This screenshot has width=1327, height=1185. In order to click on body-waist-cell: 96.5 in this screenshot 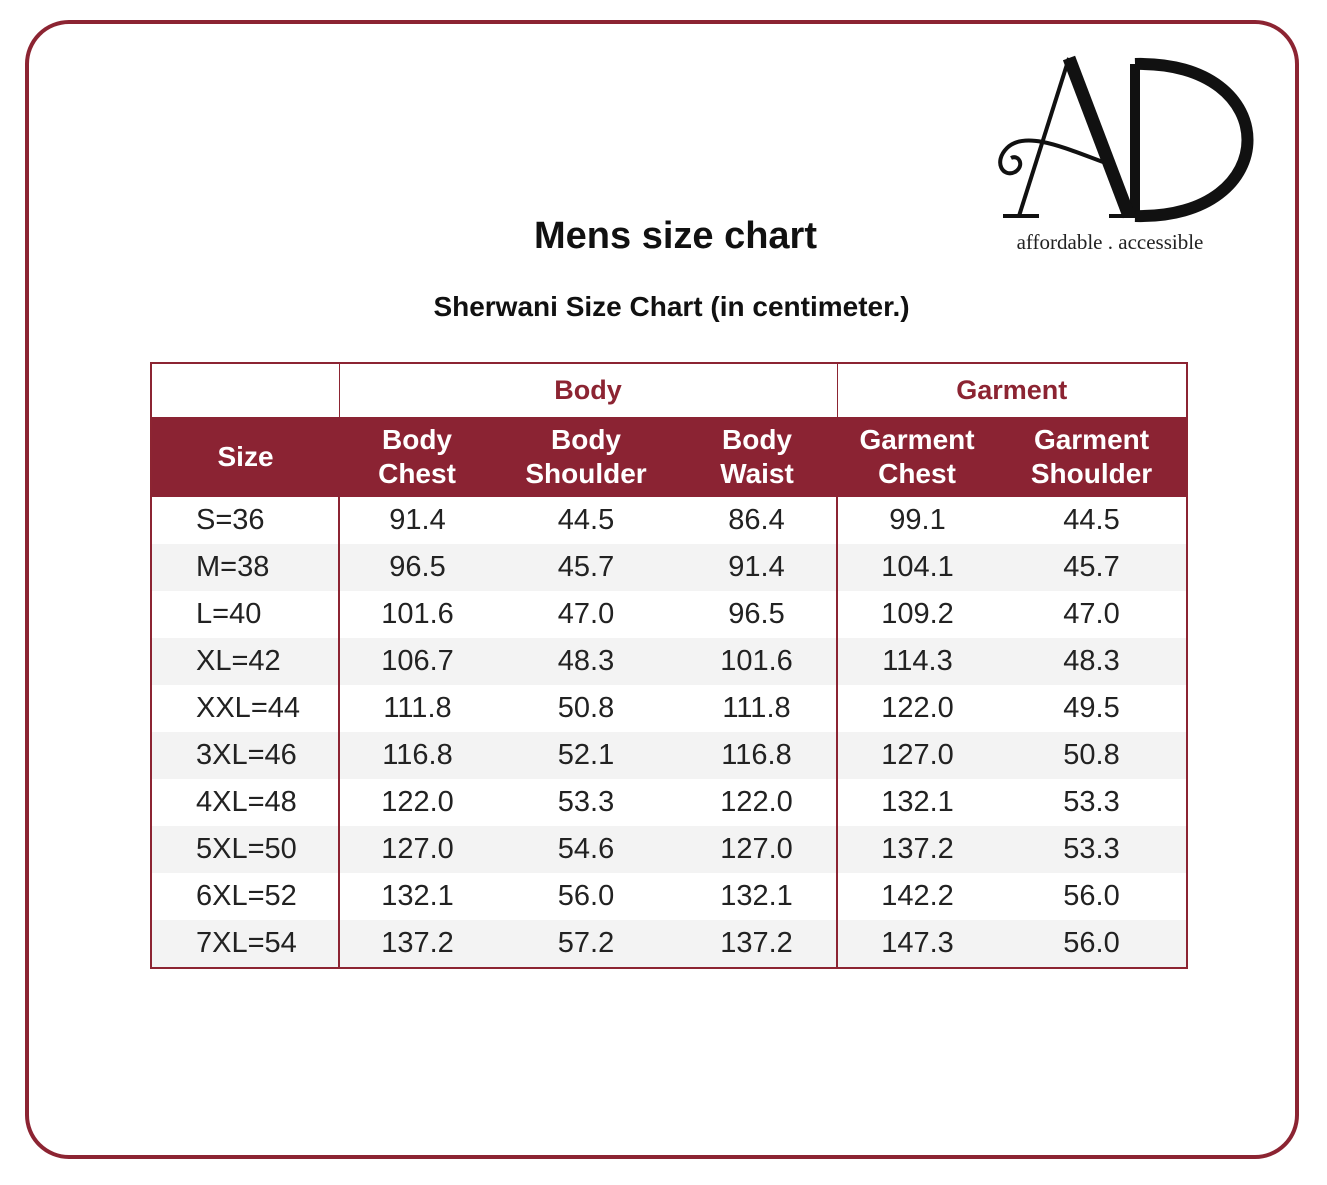, I will do `click(757, 614)`.